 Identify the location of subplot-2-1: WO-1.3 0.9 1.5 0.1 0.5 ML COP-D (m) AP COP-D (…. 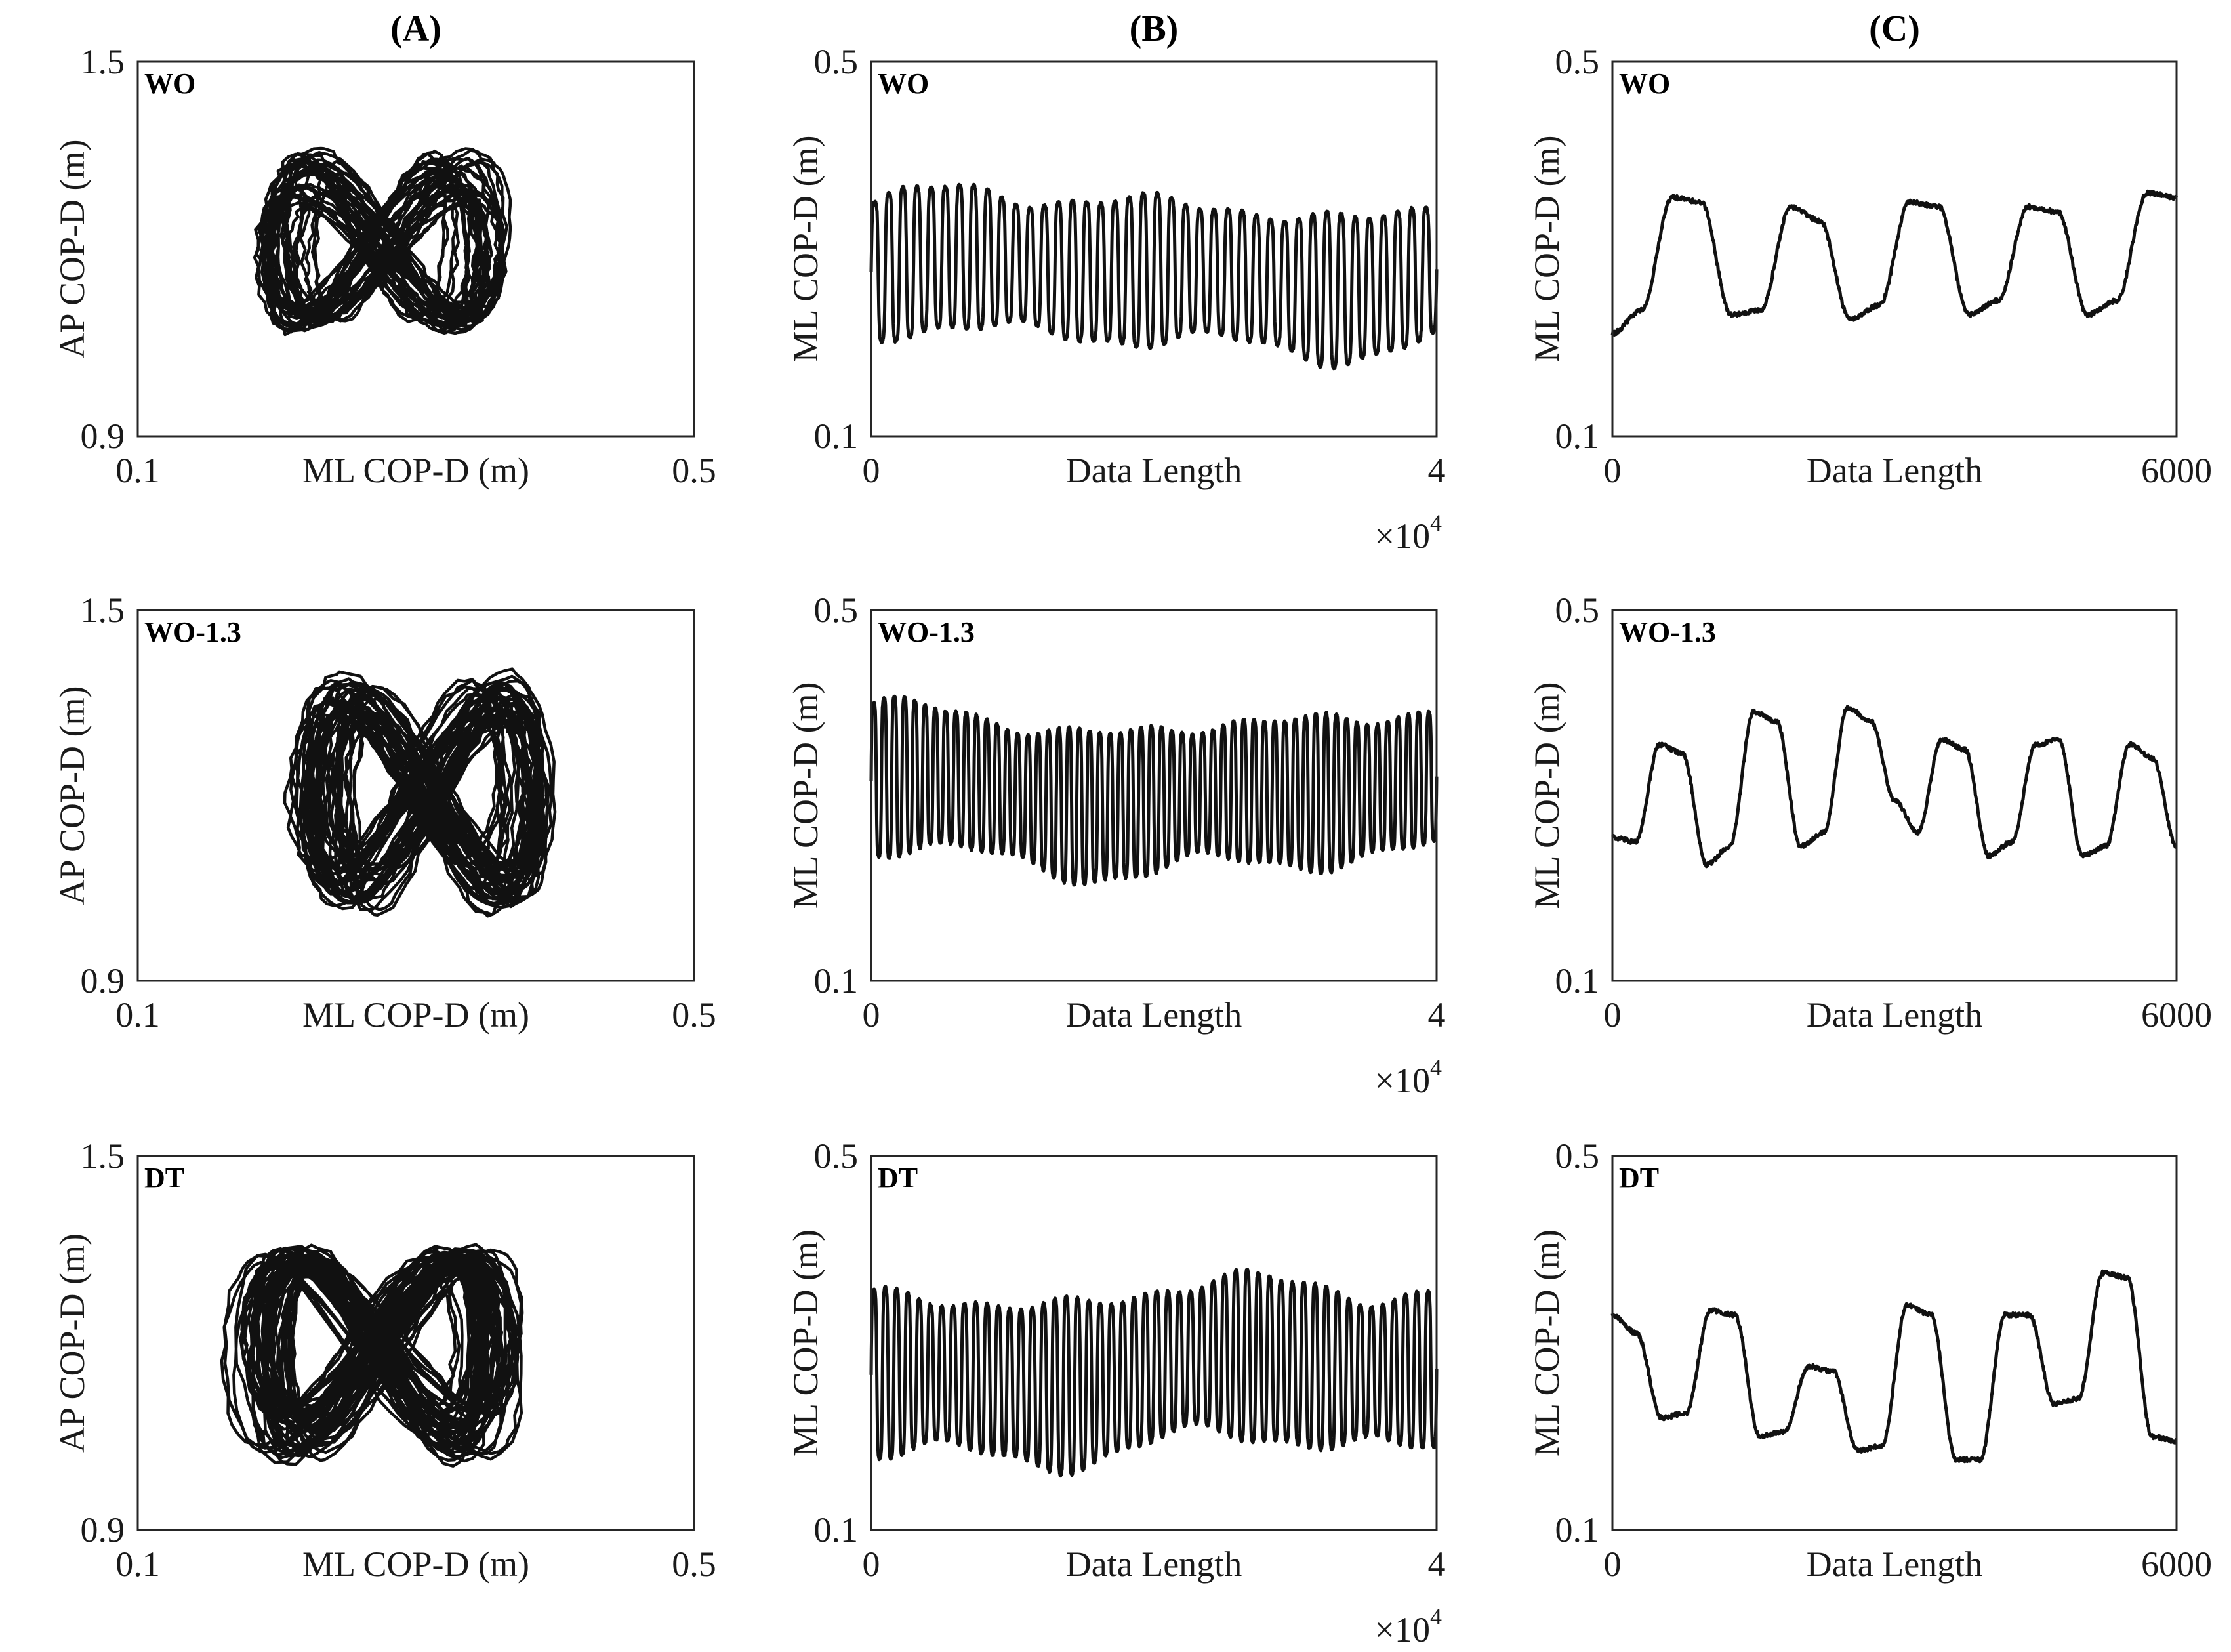
(384, 813).